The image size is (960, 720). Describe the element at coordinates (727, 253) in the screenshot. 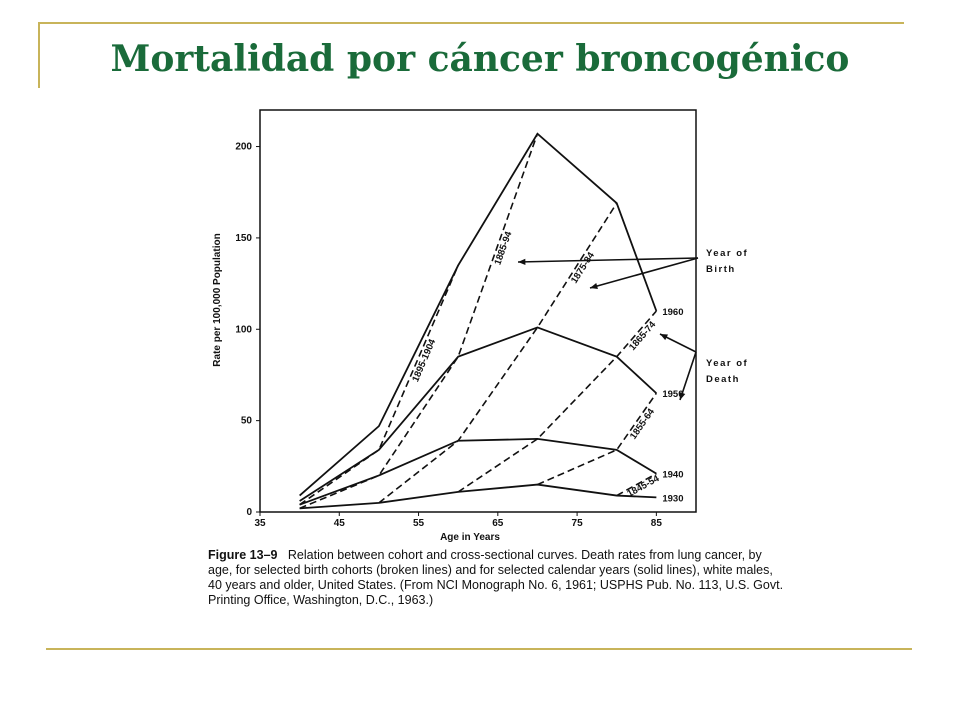

I see `year-of-birth-label-1: Year of` at that location.